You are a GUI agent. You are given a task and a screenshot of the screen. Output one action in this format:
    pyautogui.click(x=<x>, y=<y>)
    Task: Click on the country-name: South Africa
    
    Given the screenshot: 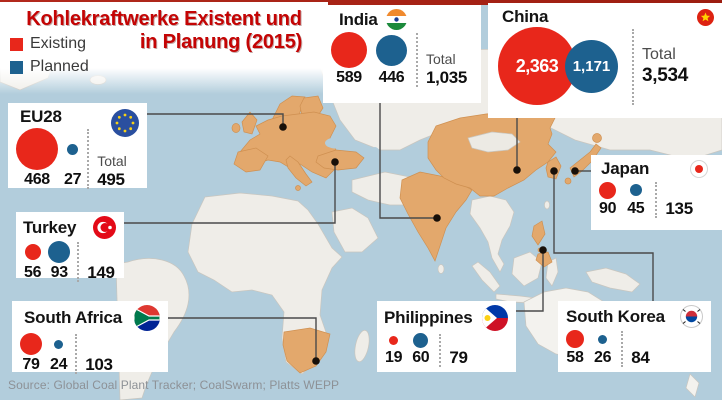 What is the action you would take?
    pyautogui.click(x=73, y=317)
    